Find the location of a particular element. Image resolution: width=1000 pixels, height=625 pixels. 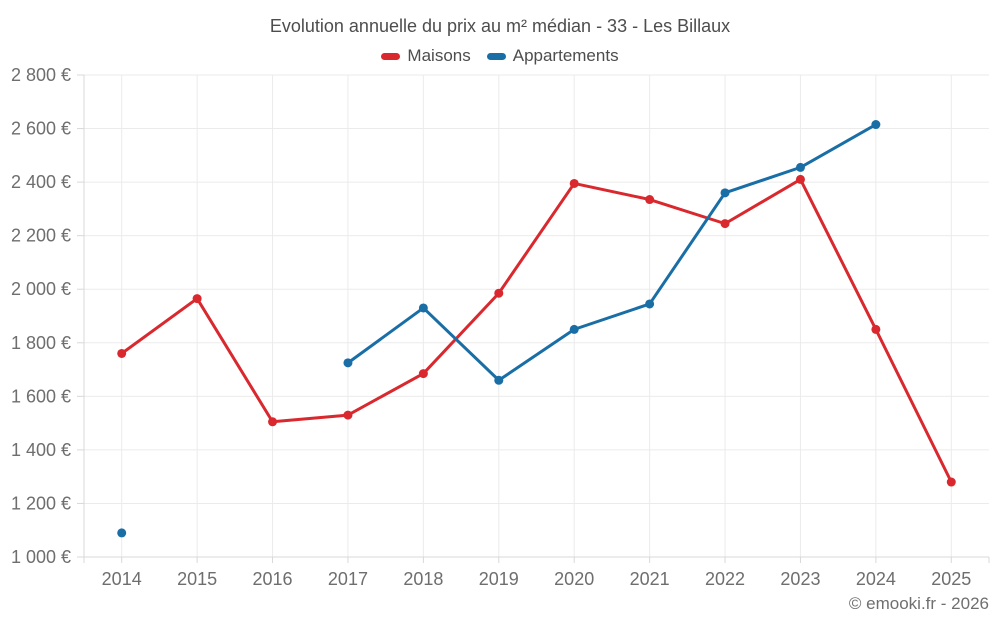

legend: Maisons Appartements is located at coordinates (500, 56).